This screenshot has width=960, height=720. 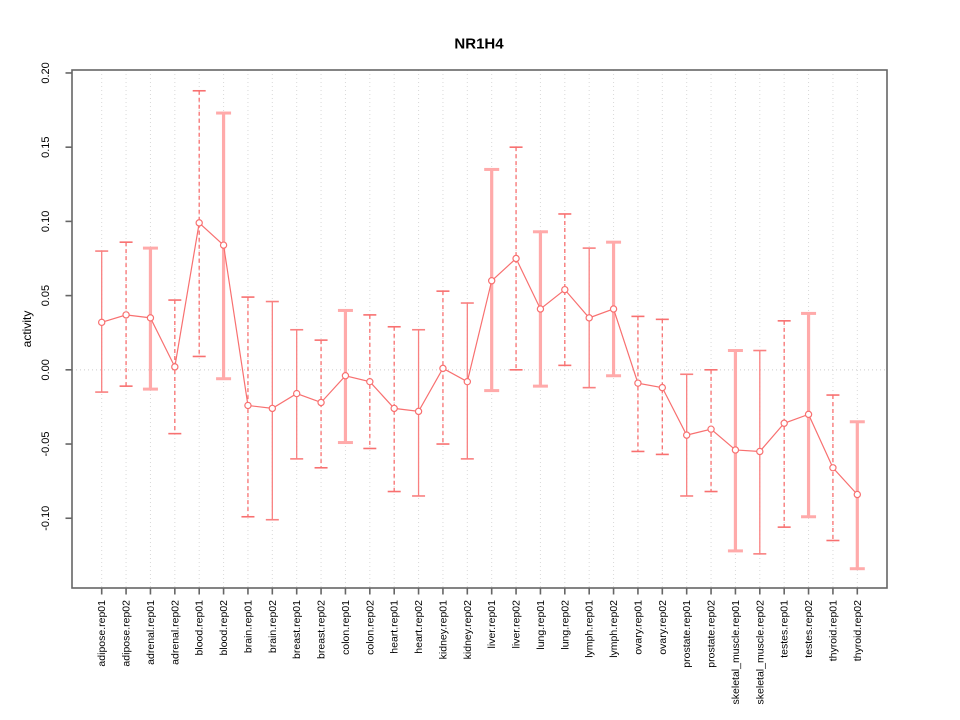 I want to click on x-axis-label: skeletal_muscle.rep01, so click(x=736, y=652).